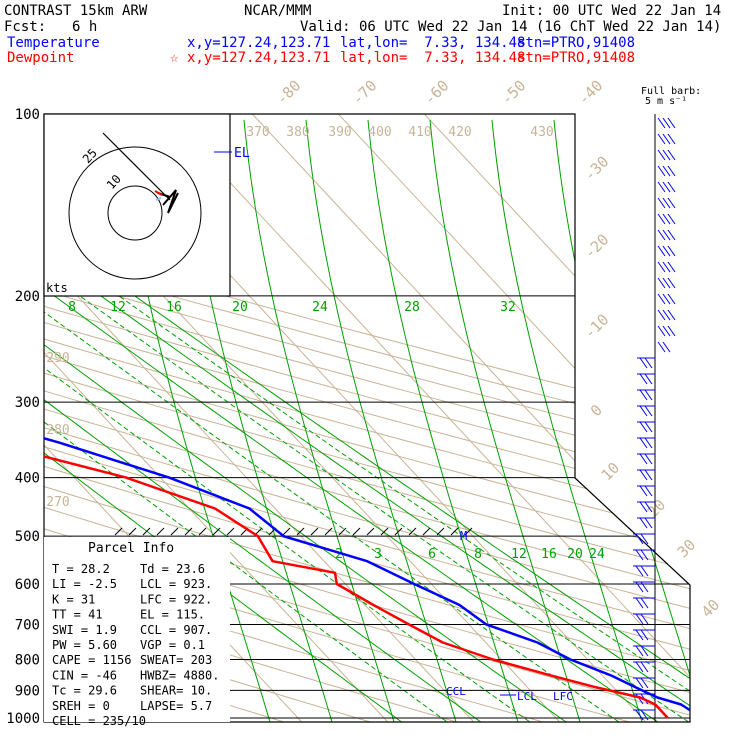 Image resolution: width=740 pixels, height=740 pixels. I want to click on mixing-ratio-label: 6, so click(432, 554).